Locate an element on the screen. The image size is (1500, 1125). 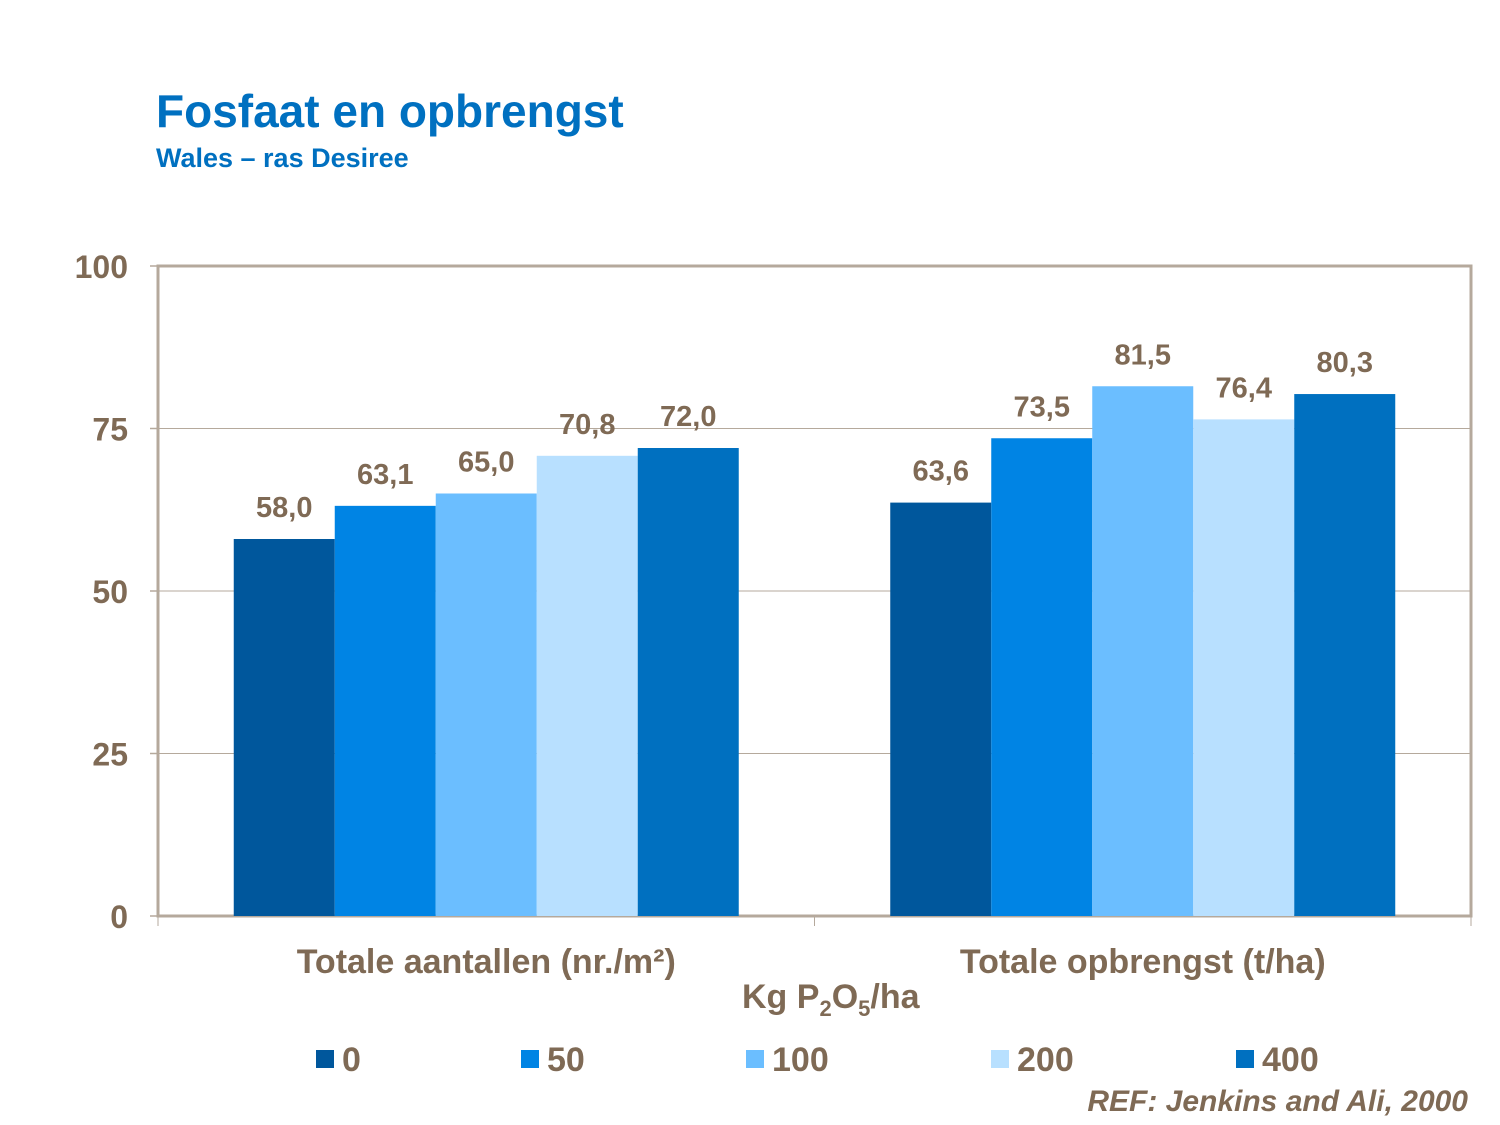
y-tick-label: 100 is located at coordinates (101, 267).